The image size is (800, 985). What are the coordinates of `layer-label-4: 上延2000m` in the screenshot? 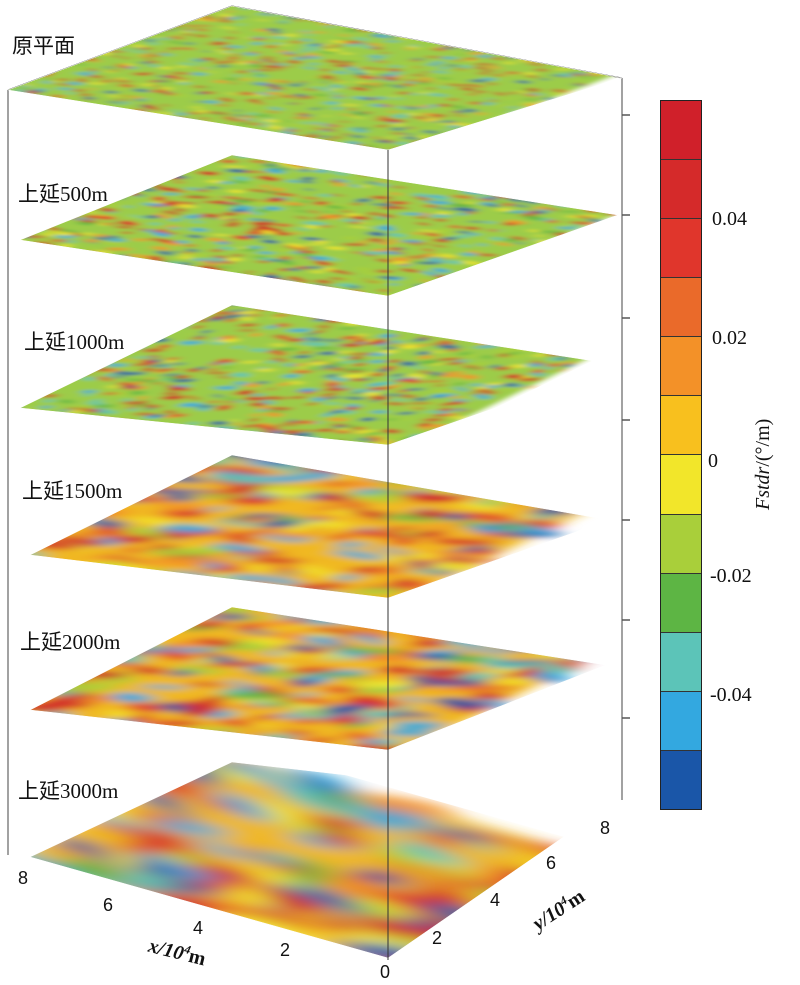 It's located at (70, 642).